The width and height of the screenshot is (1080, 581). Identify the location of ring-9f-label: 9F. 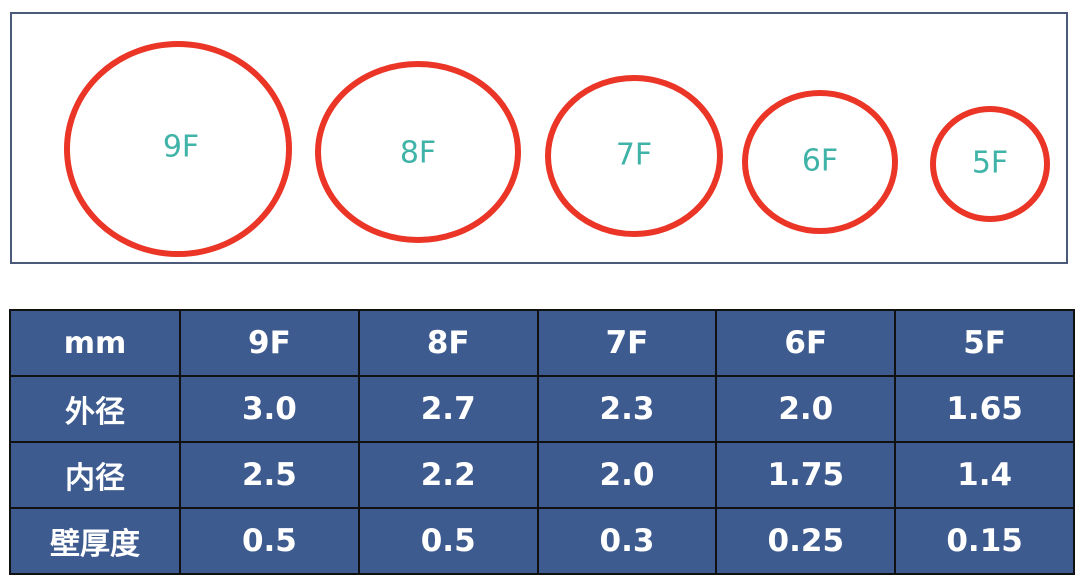
(181, 147).